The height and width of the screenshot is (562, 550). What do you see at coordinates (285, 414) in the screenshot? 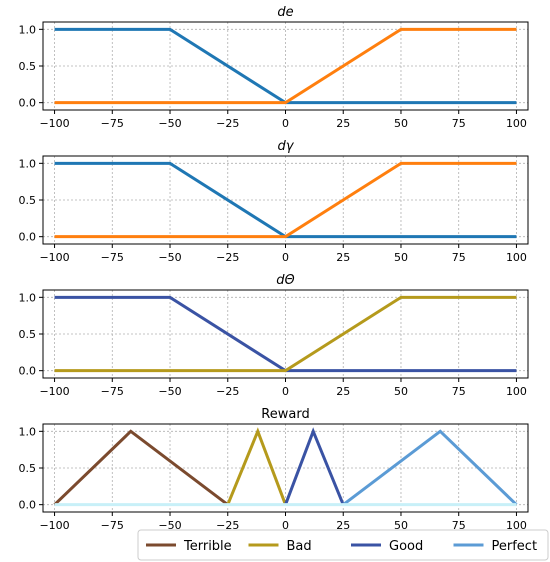
I see `subplot-title: Reward` at bounding box center [285, 414].